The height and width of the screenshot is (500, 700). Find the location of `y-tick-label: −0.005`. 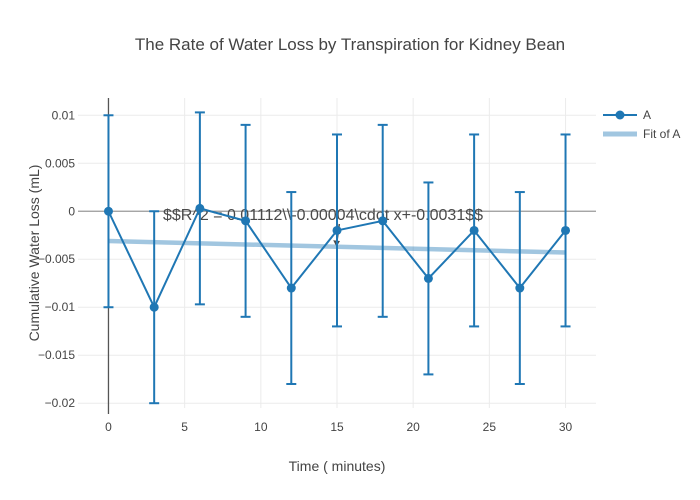

y-tick-label: −0.005 is located at coordinates (56, 259).